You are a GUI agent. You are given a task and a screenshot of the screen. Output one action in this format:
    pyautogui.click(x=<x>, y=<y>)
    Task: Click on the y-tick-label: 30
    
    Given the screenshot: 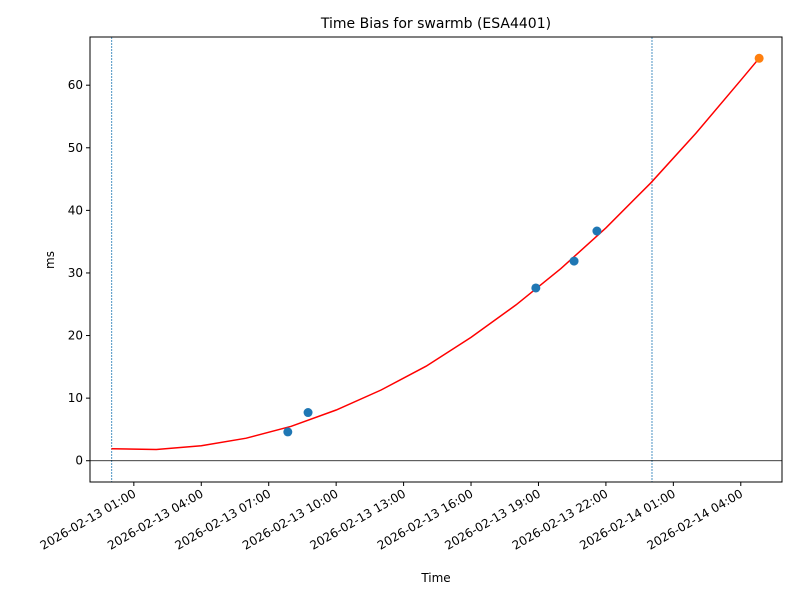 What is the action you would take?
    pyautogui.click(x=75, y=273)
    